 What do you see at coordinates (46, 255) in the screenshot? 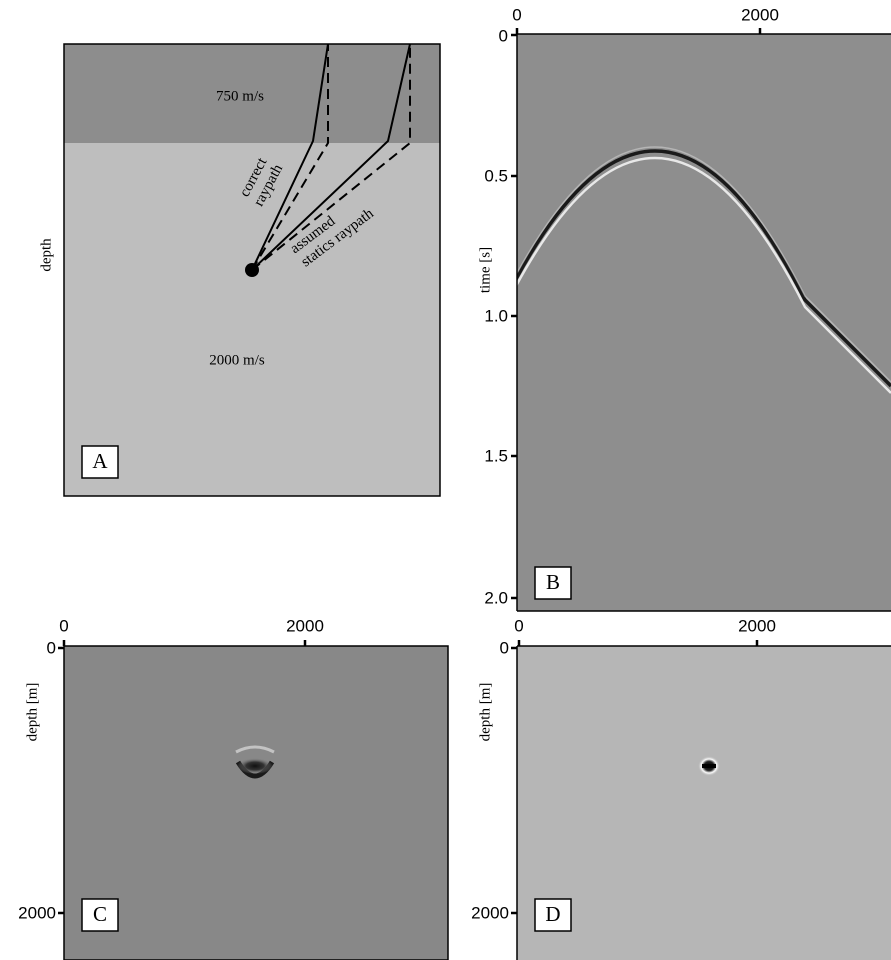
I see `axis-label: depth` at bounding box center [46, 255].